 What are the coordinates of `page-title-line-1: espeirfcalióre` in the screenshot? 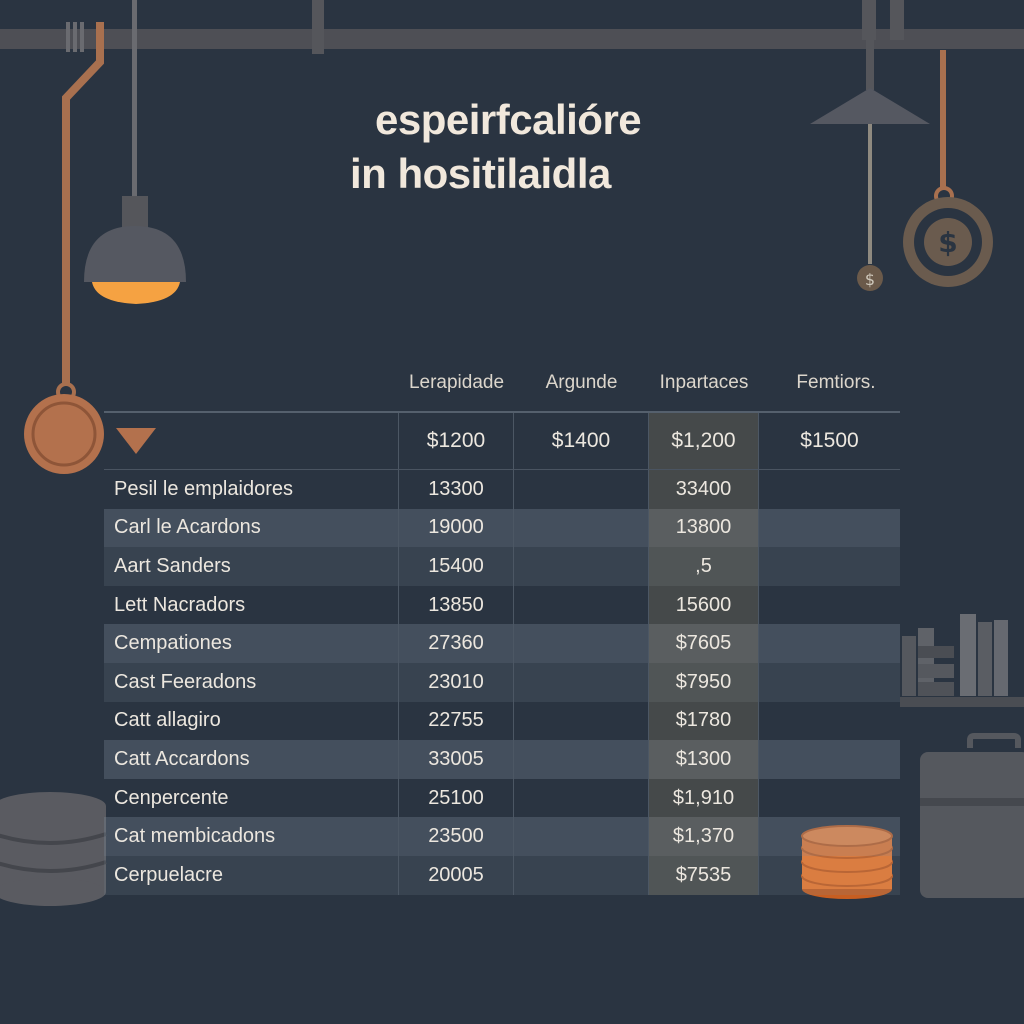 It's located at (508, 119).